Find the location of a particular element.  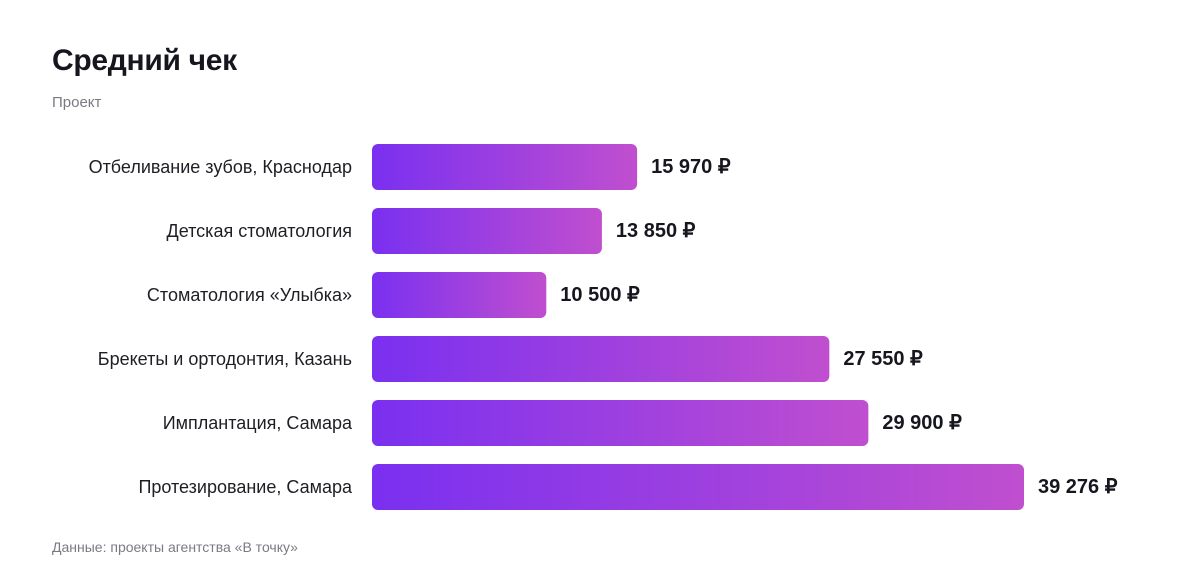

category-label: Протезирование, Самара is located at coordinates (245, 487).